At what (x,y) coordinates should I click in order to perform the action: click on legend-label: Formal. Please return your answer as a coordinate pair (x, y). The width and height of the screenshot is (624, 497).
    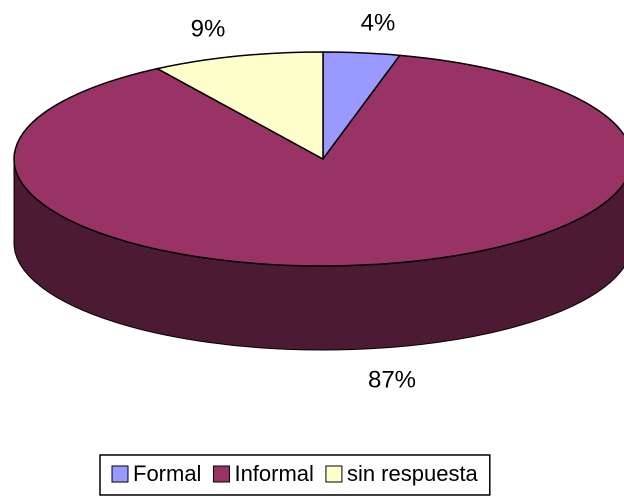
    Looking at the image, I should click on (167, 473).